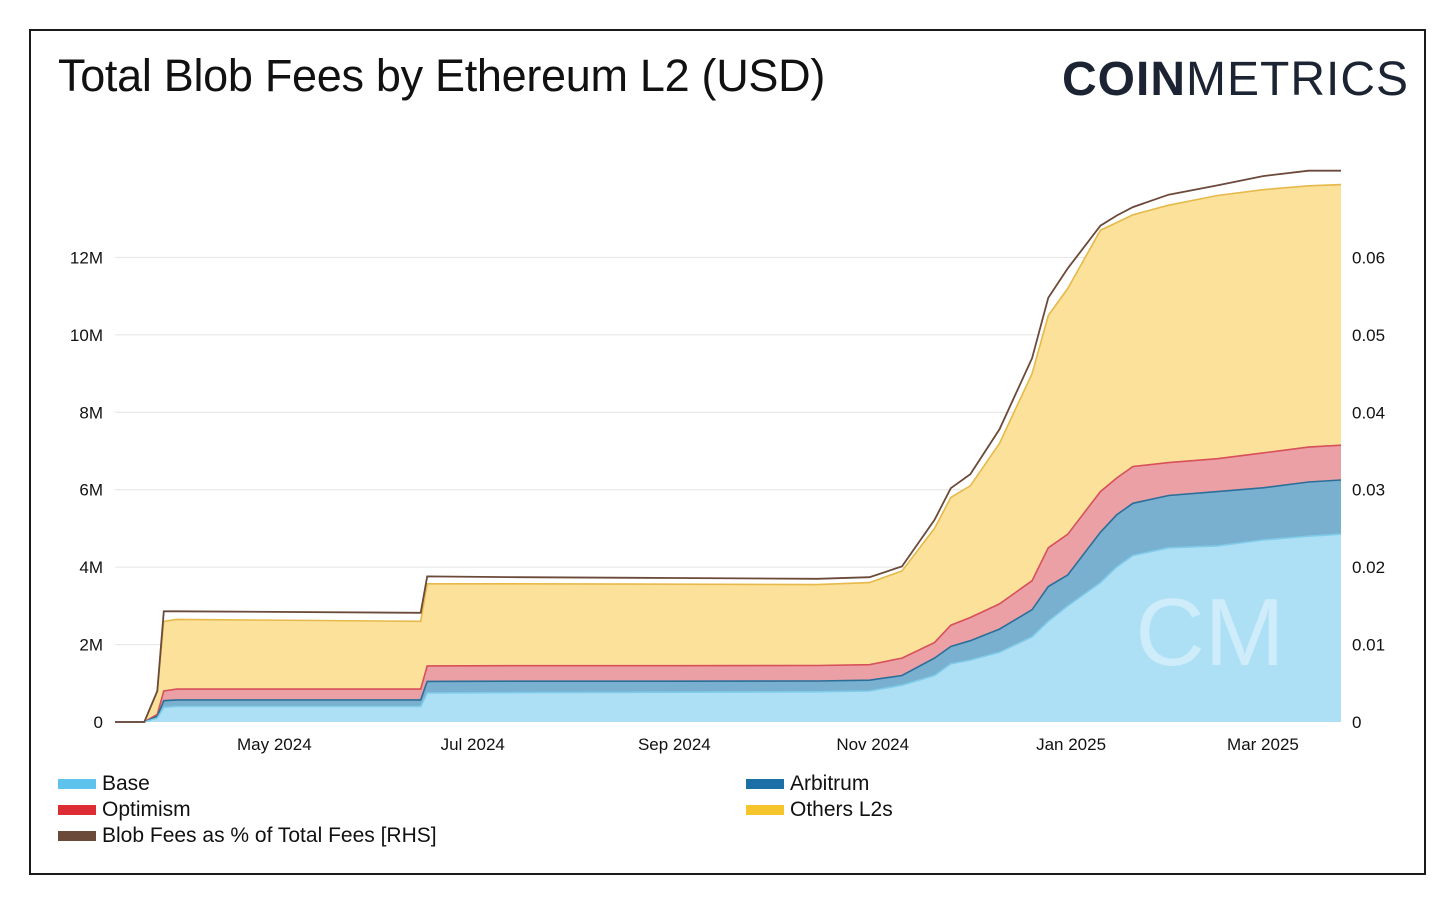  Describe the element at coordinates (841, 809) in the screenshot. I see `legend-label-others: Others L2s` at that location.